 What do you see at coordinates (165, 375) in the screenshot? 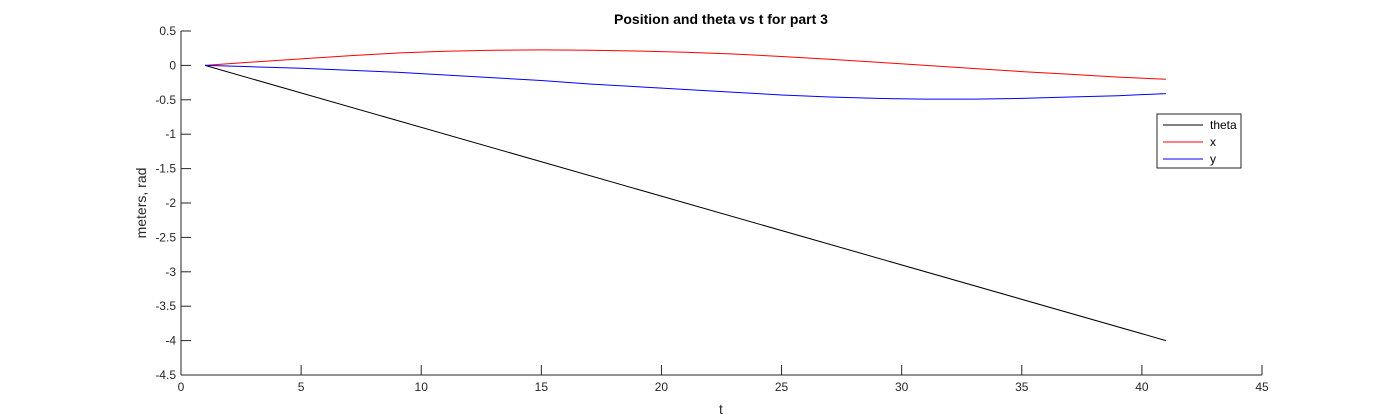
I see `y-tick-label: -4.5` at bounding box center [165, 375].